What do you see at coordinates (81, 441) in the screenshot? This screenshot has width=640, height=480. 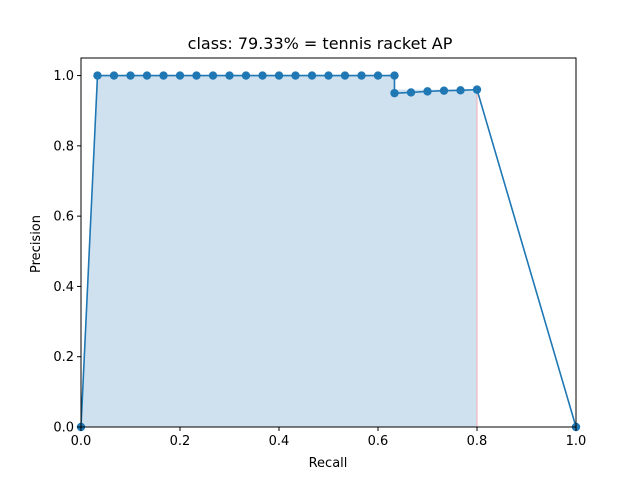 I see `x-tick-label: 0.0` at bounding box center [81, 441].